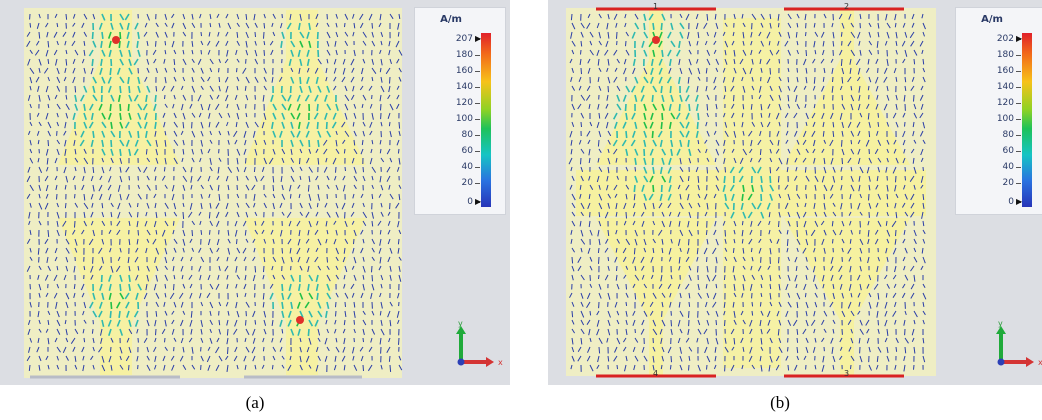  What do you see at coordinates (447, 103) in the screenshot?
I see `legend-tick: 120` at bounding box center [447, 103].